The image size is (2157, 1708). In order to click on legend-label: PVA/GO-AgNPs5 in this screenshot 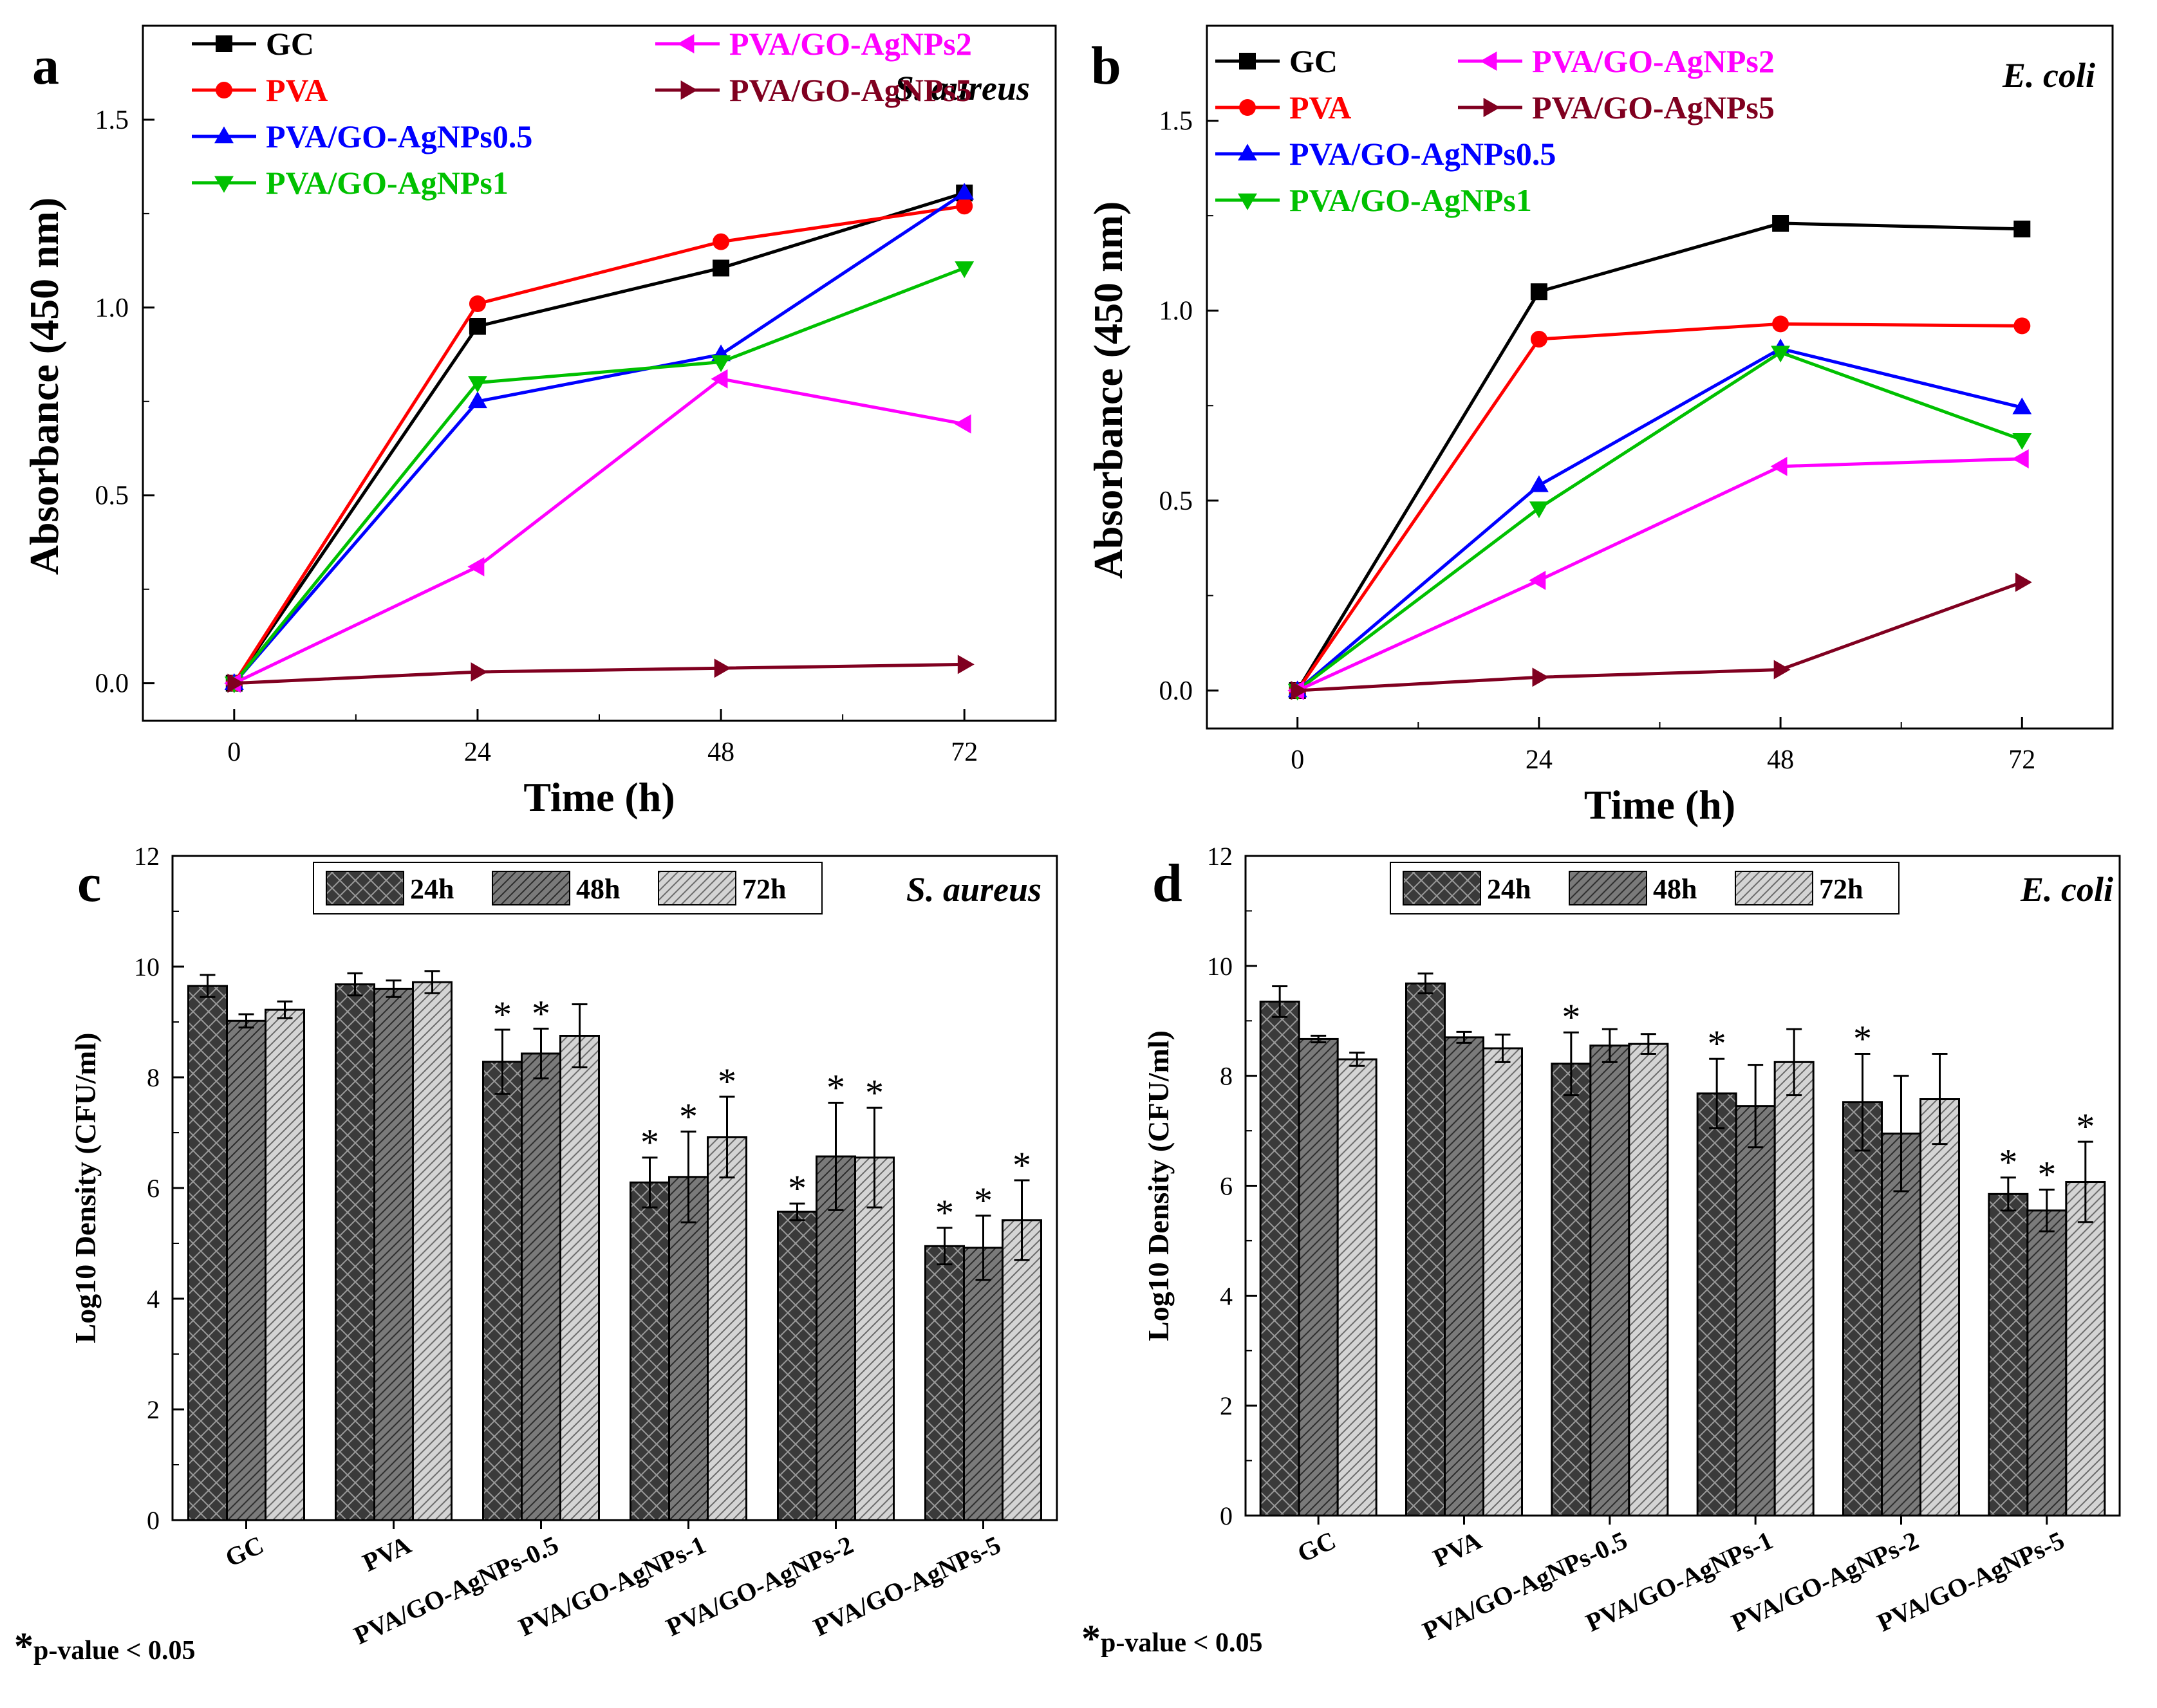, I will do `click(850, 90)`.